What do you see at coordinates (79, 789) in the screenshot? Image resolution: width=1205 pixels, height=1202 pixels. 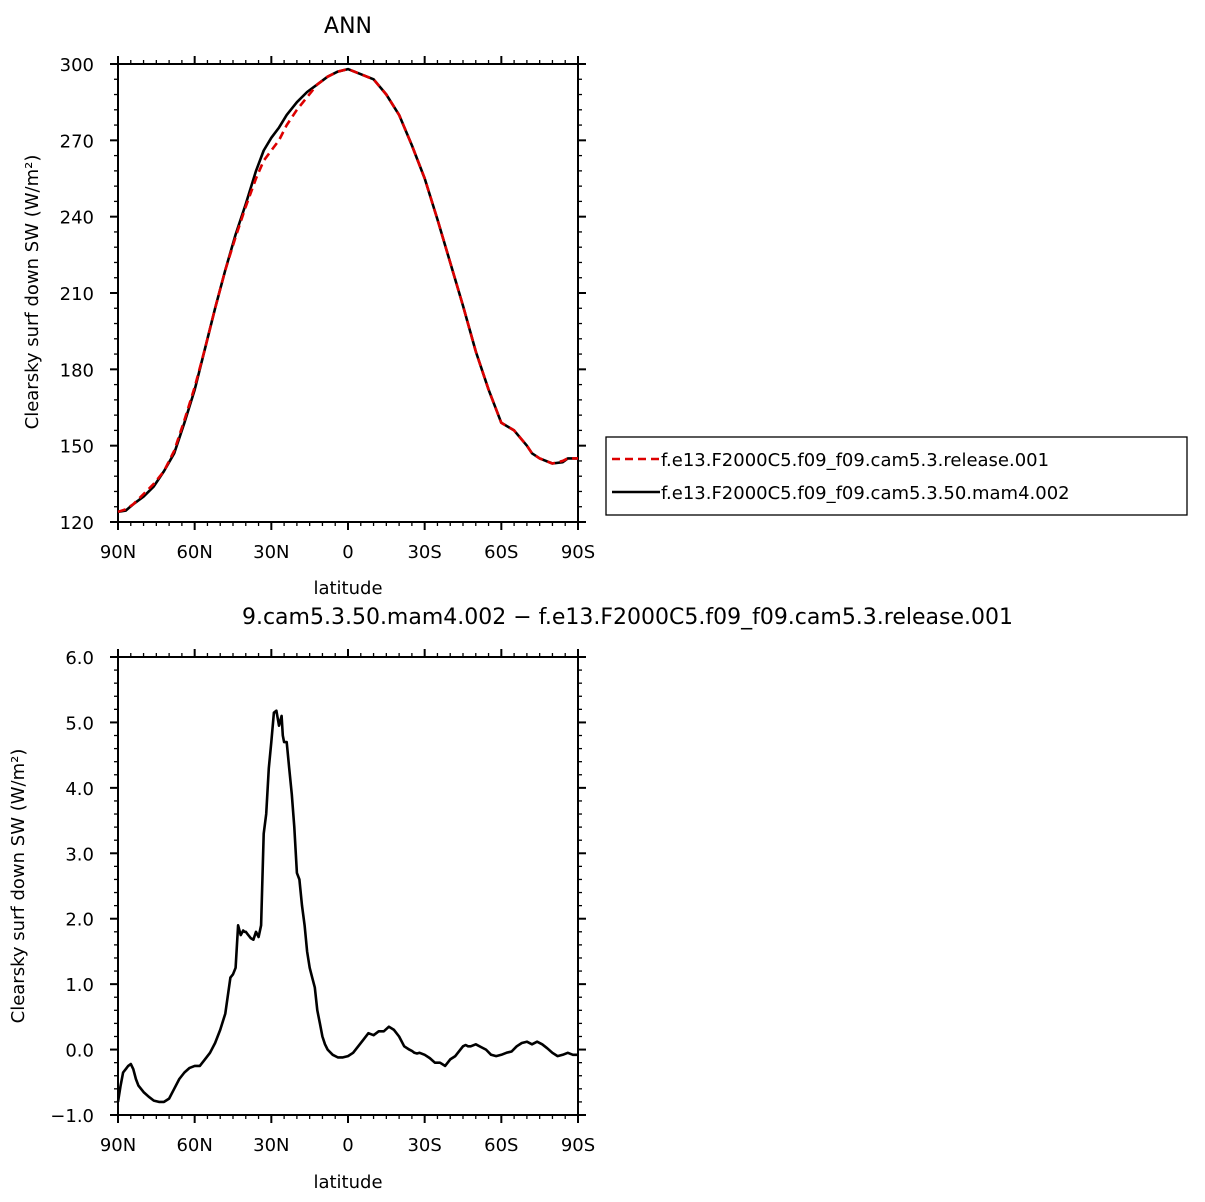 I see `bottom-y-tick-label: 4.0` at bounding box center [79, 789].